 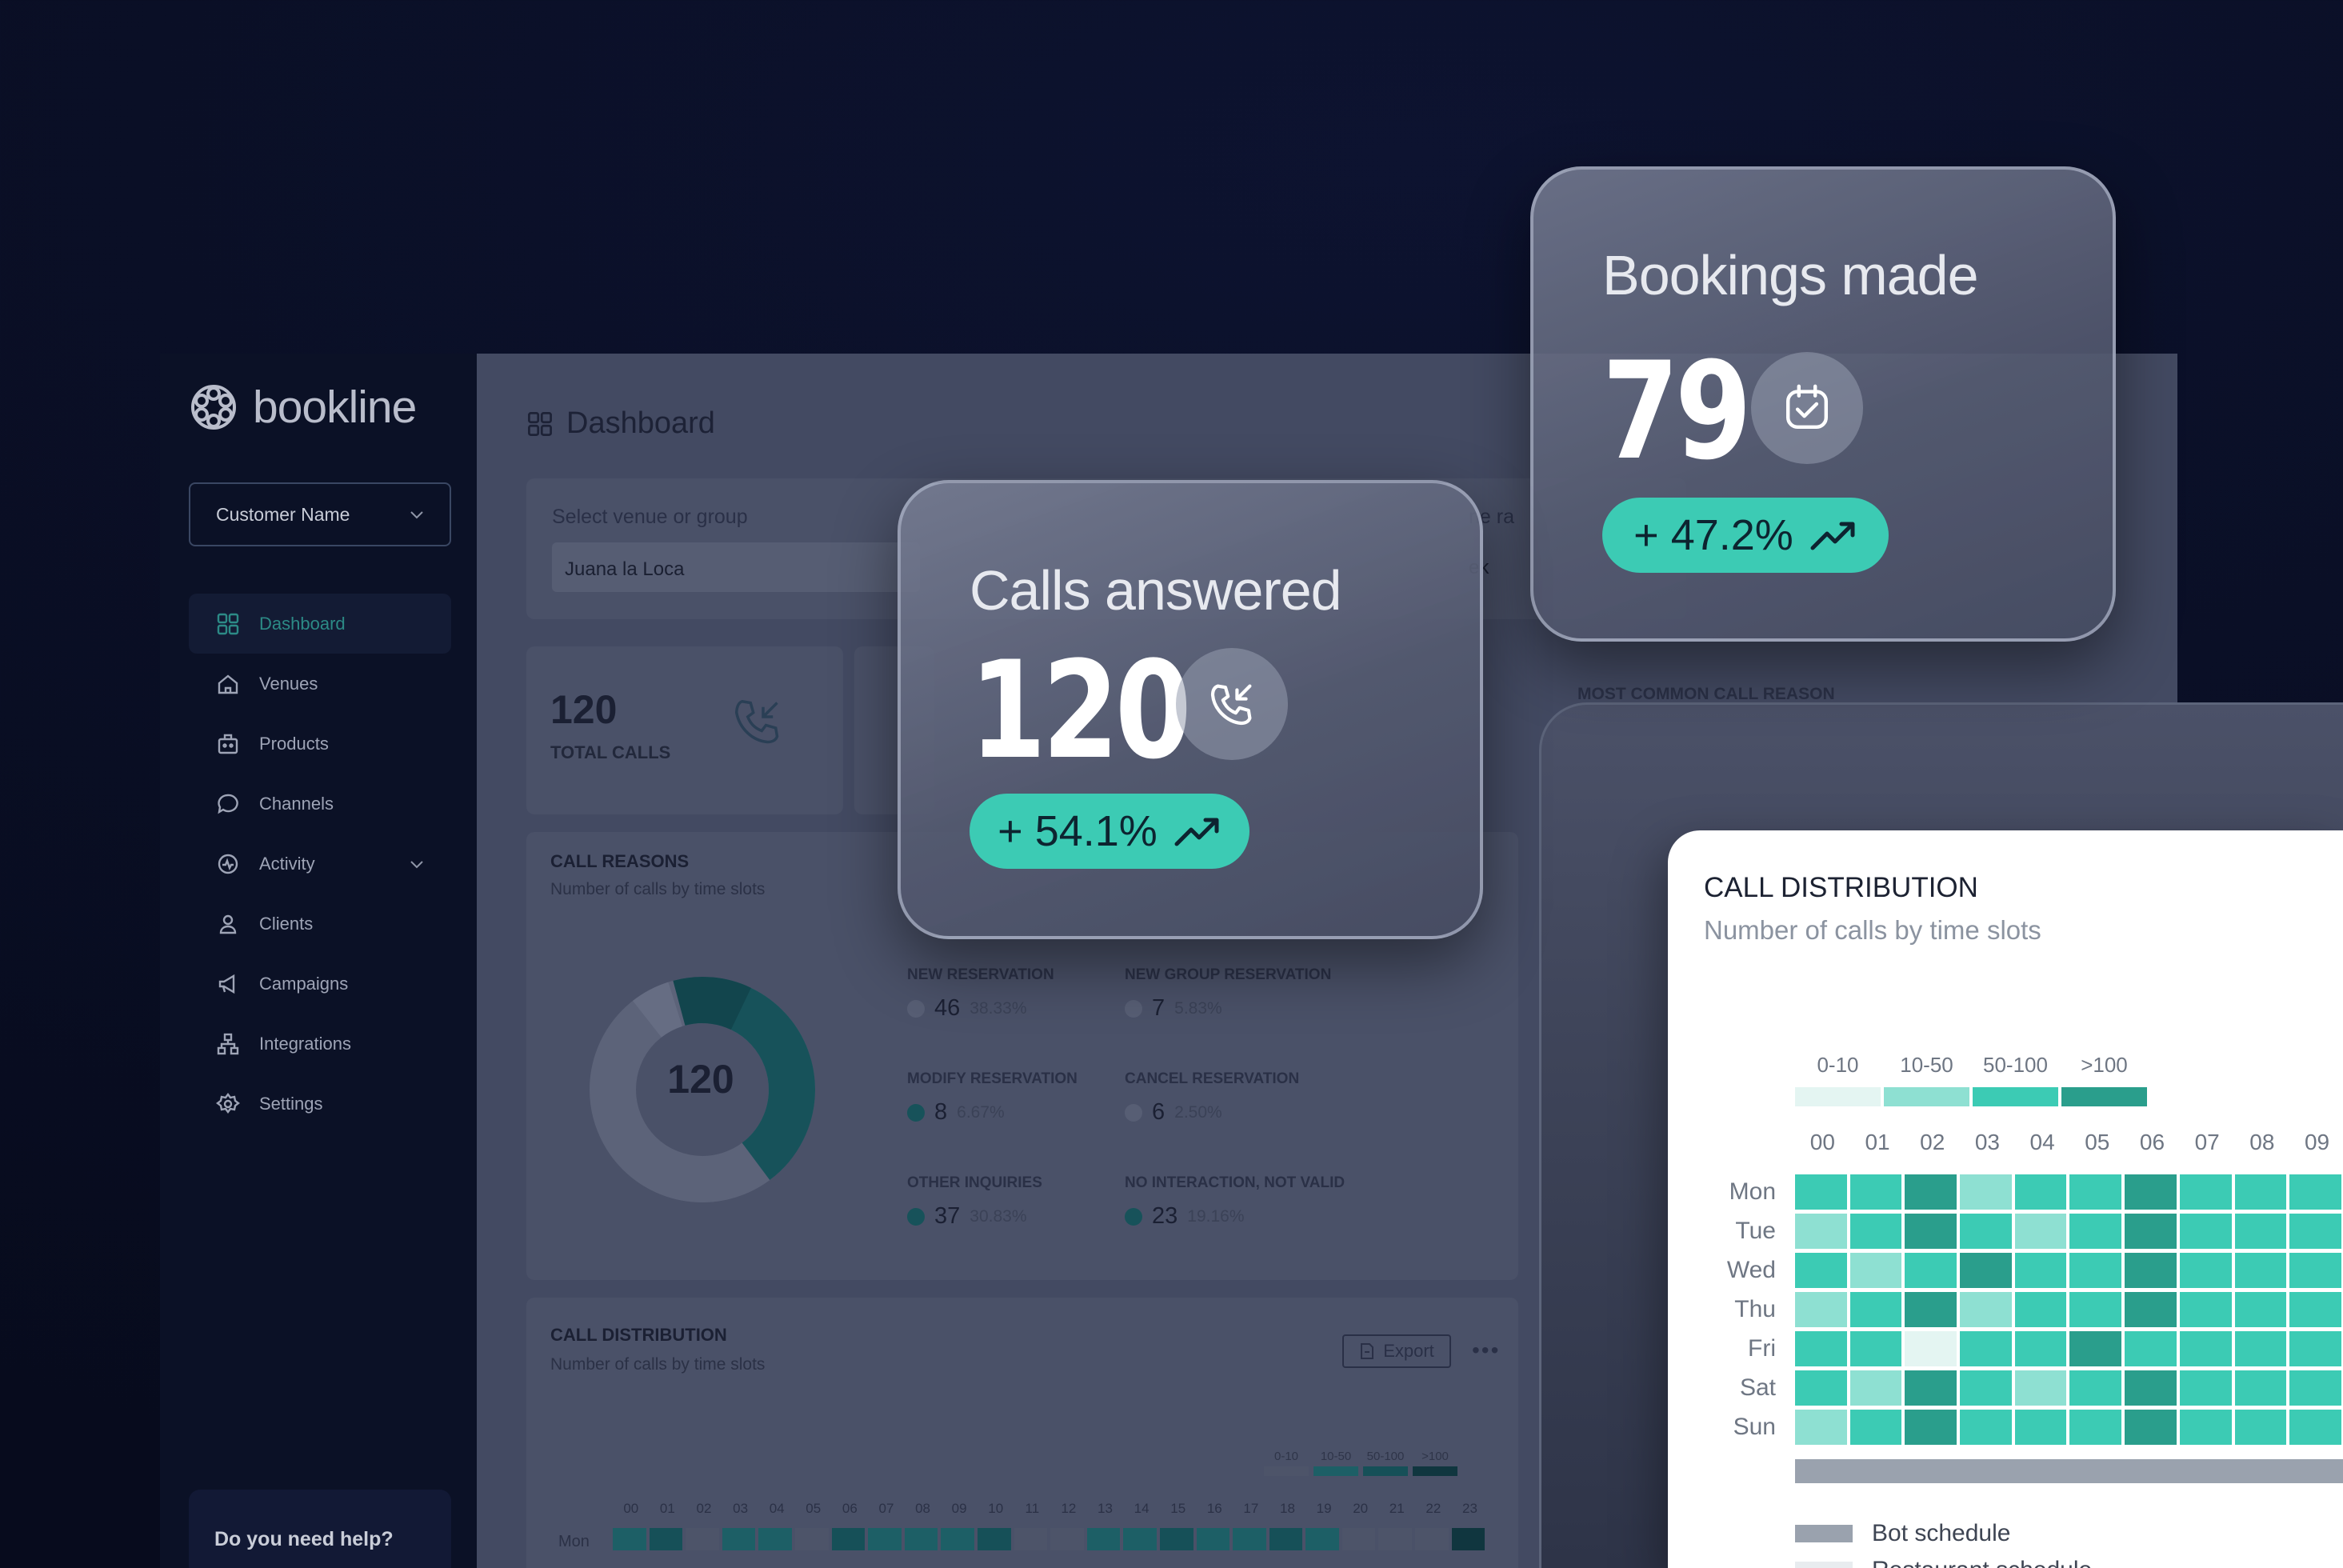 What do you see at coordinates (304, 1539) in the screenshot?
I see `help-text: Do you need help?` at bounding box center [304, 1539].